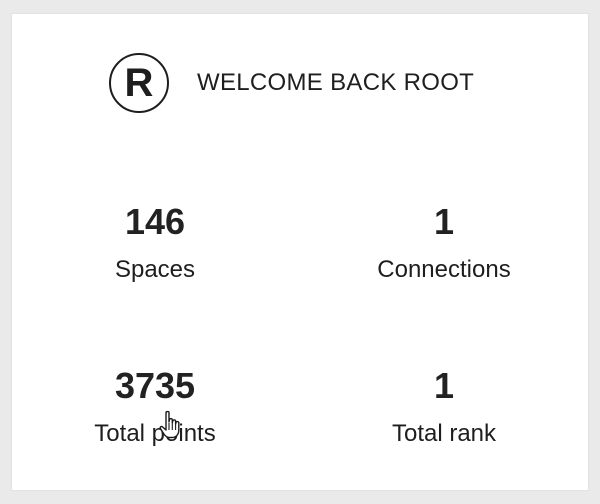 The image size is (600, 504). What do you see at coordinates (444, 407) in the screenshot?
I see `stat-total-rank: 1 Total rank` at bounding box center [444, 407].